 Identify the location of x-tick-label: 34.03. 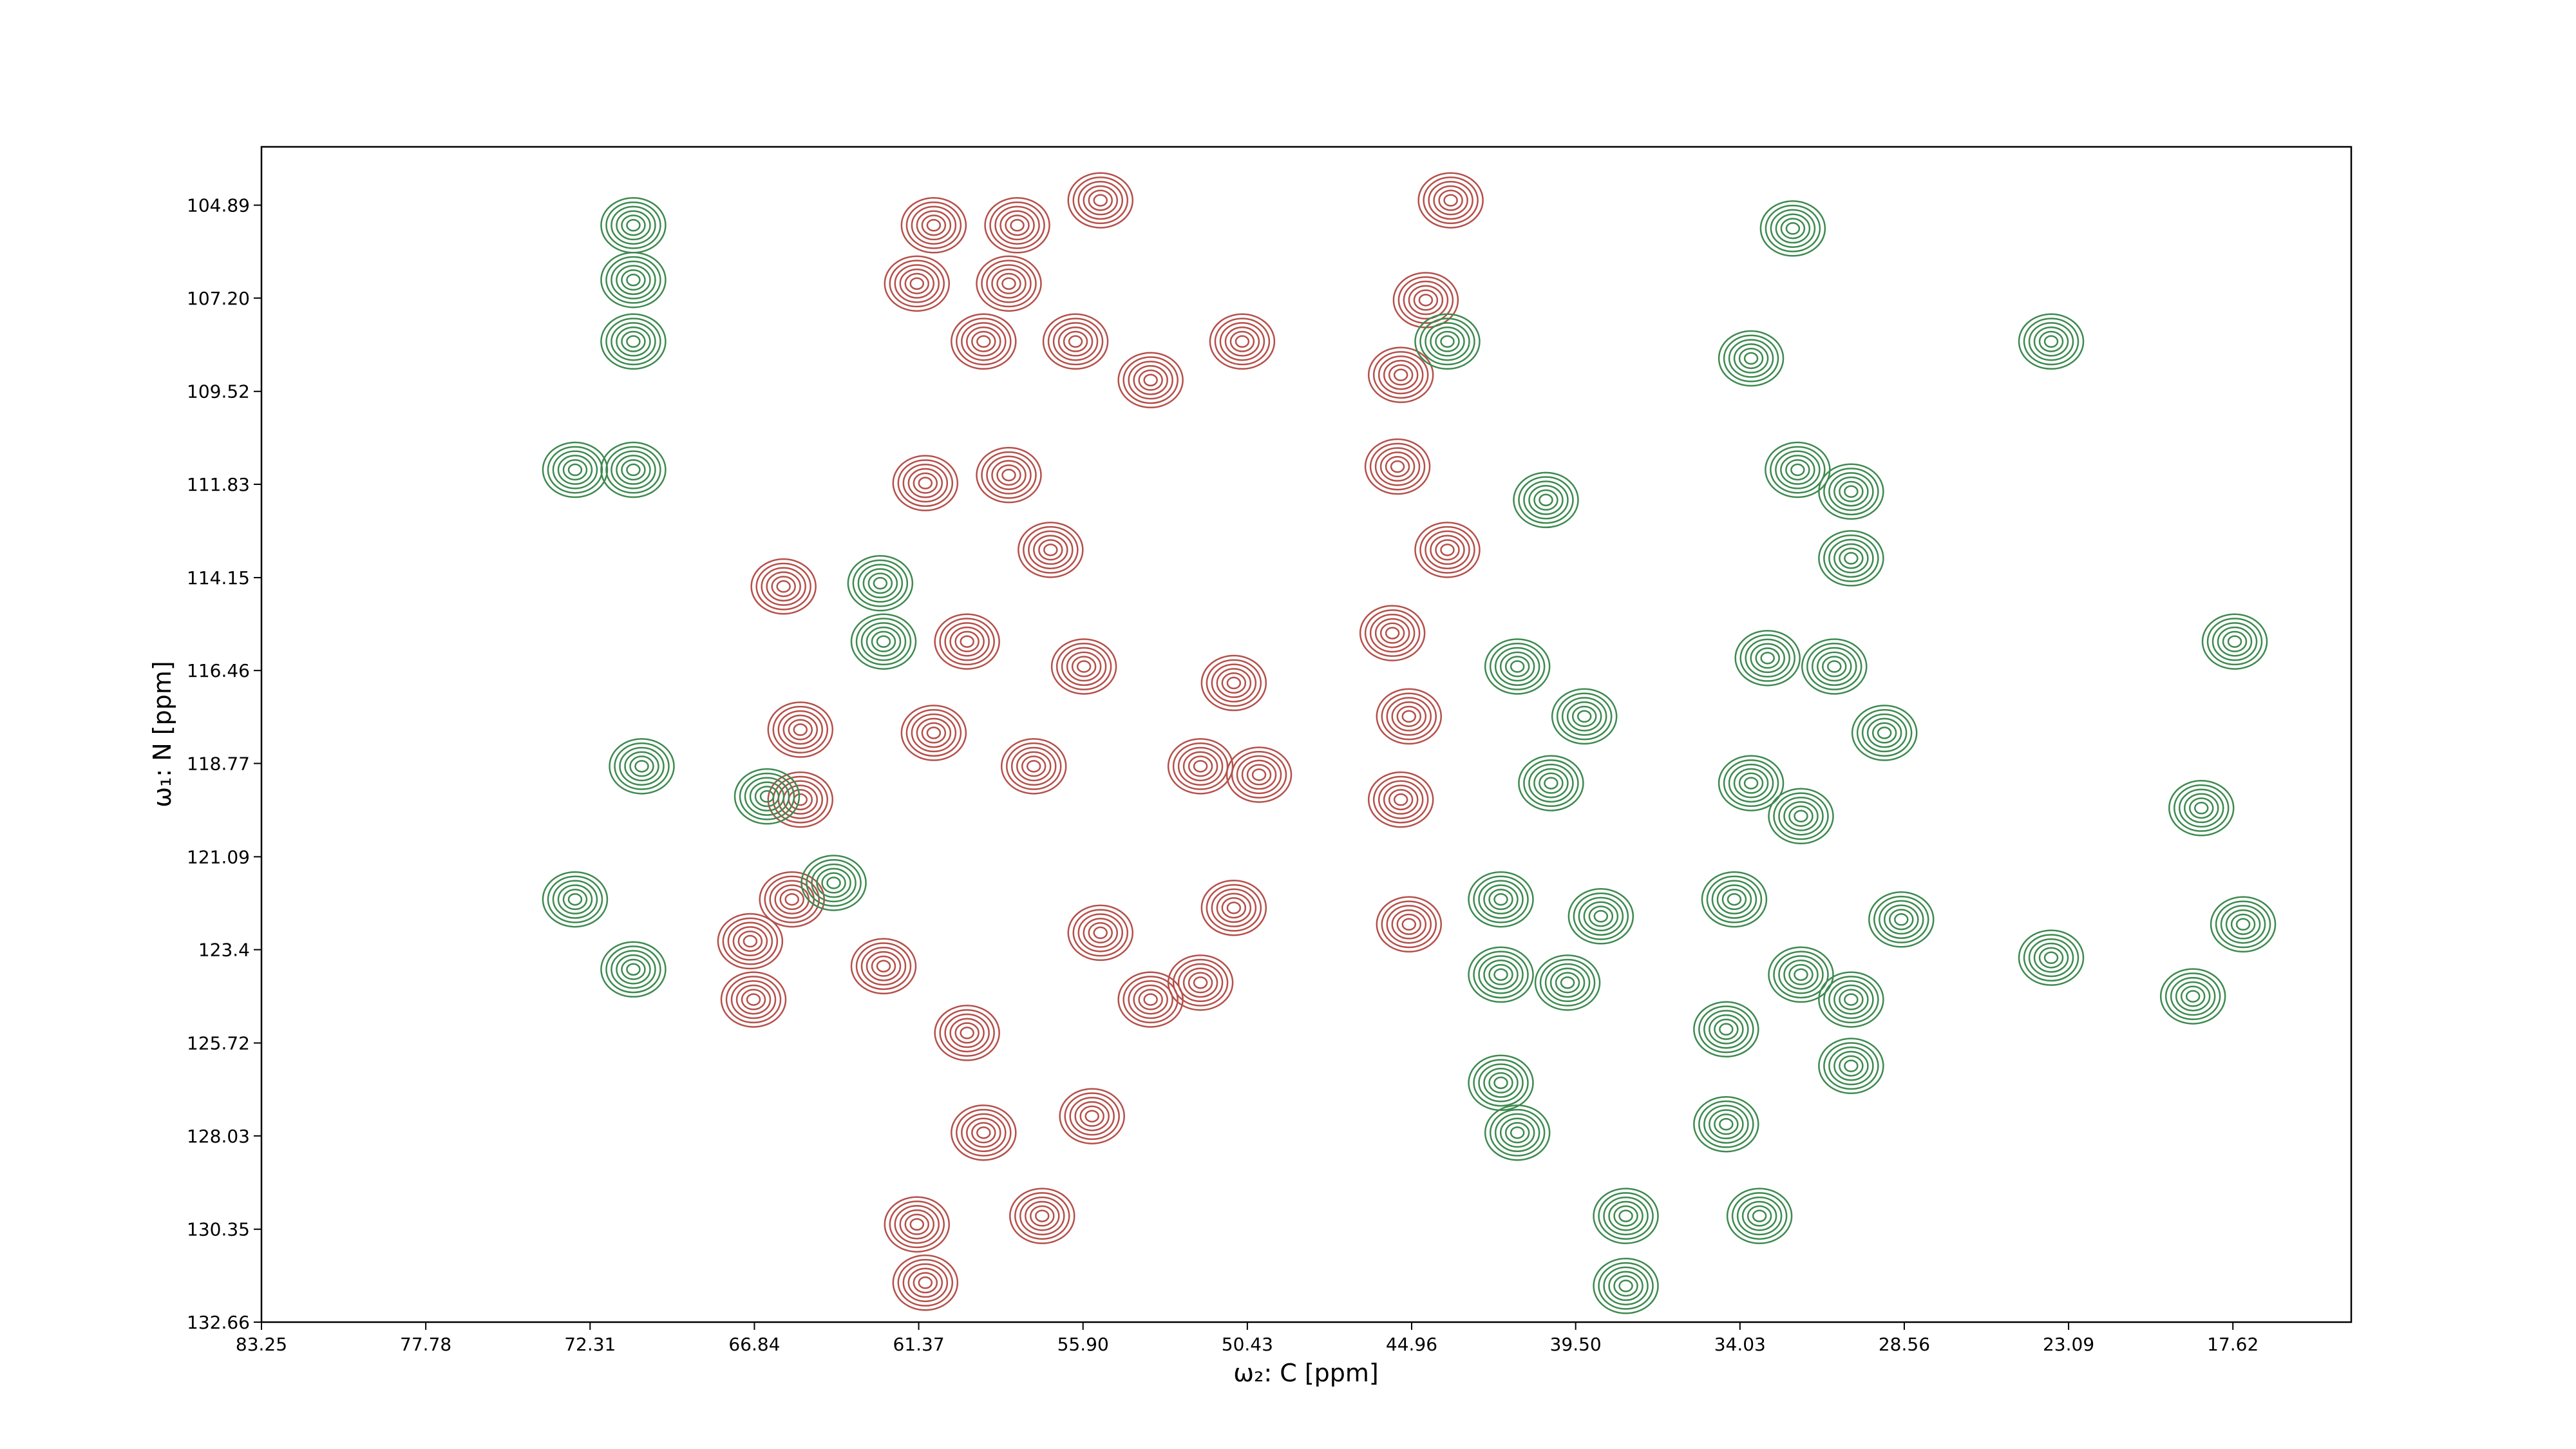
(1740, 1345).